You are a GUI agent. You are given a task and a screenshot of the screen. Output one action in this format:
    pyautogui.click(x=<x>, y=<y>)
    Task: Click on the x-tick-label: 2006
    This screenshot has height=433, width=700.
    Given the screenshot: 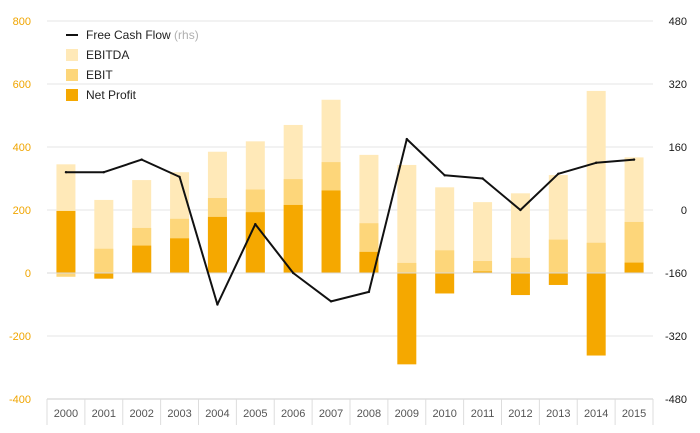 What is the action you would take?
    pyautogui.click(x=293, y=414)
    